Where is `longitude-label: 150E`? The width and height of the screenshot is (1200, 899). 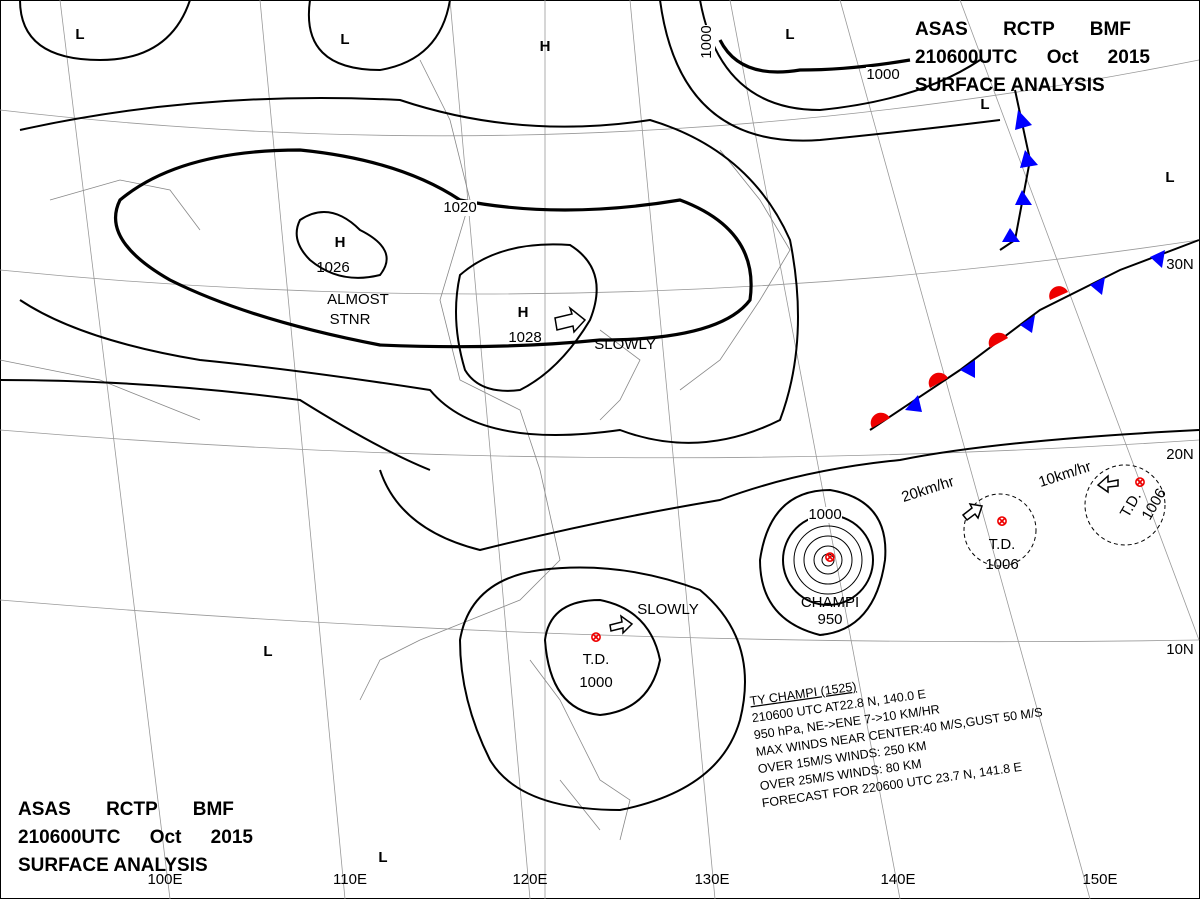
longitude-label: 150E is located at coordinates (1099, 879).